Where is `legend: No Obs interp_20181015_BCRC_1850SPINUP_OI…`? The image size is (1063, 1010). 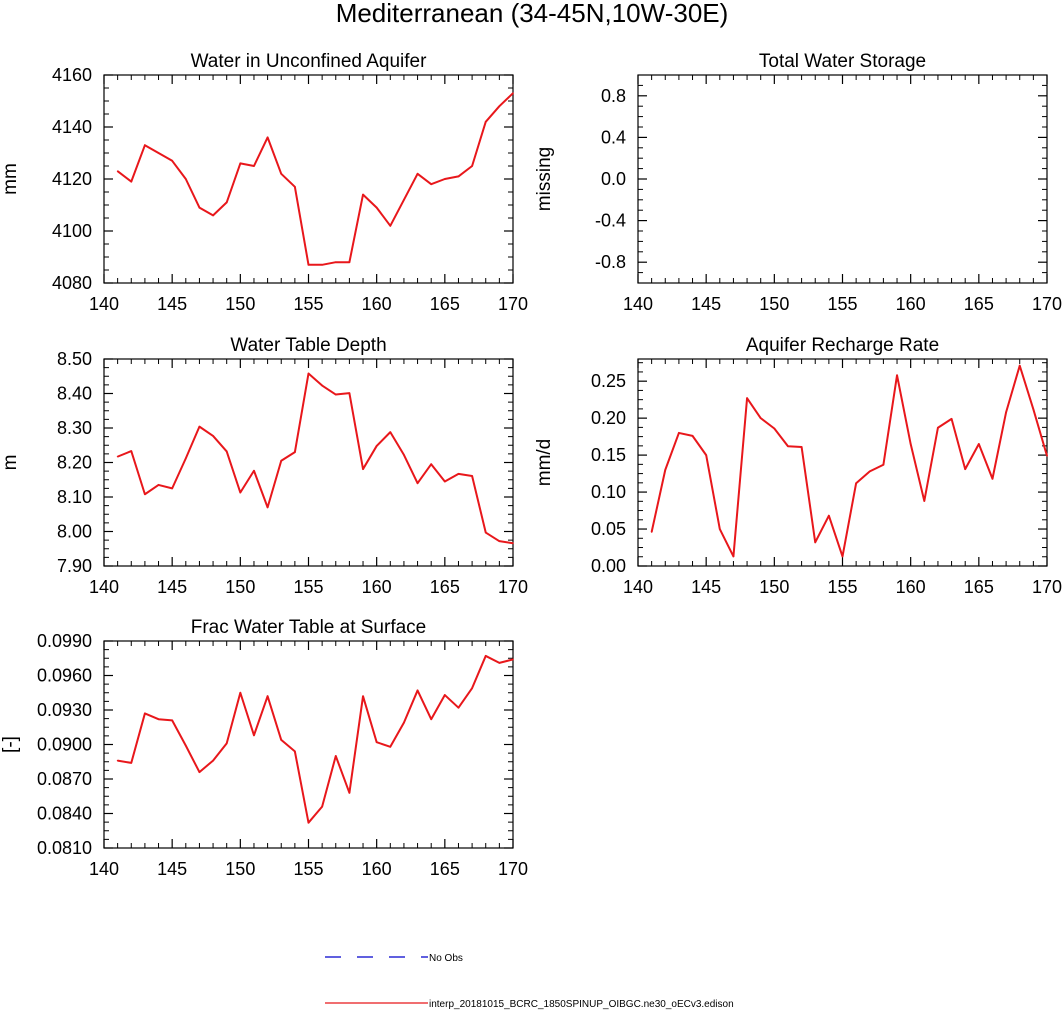
legend: No Obs interp_20181015_BCRC_1850SPINUP_OI… is located at coordinates (529, 981).